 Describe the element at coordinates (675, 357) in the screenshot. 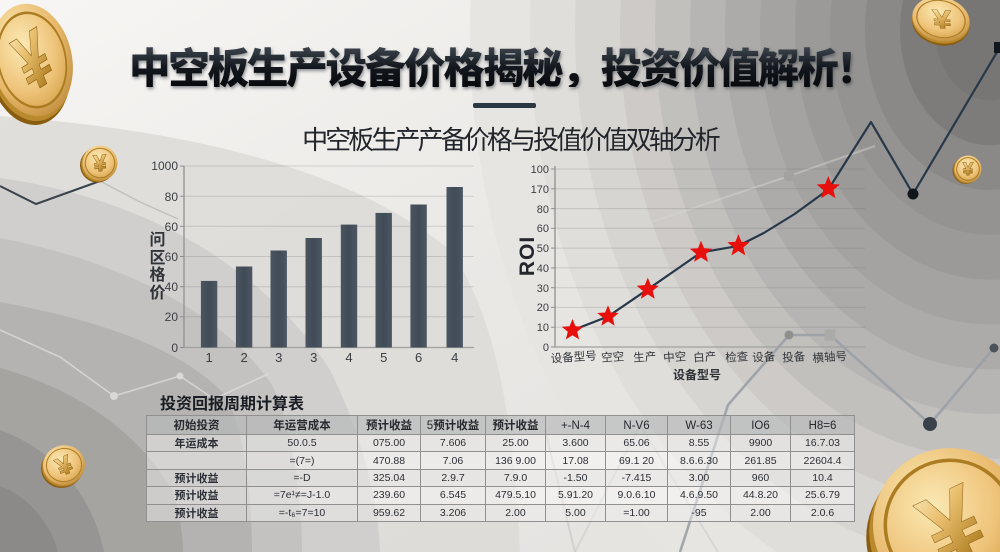

I see `svg-text: 中空` at that location.